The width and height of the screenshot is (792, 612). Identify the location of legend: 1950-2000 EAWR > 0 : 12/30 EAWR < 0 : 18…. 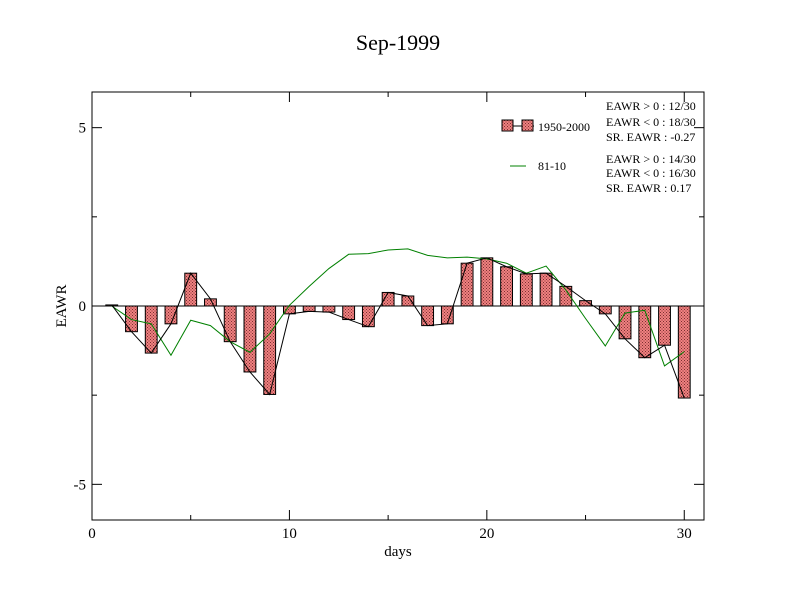
(598, 147).